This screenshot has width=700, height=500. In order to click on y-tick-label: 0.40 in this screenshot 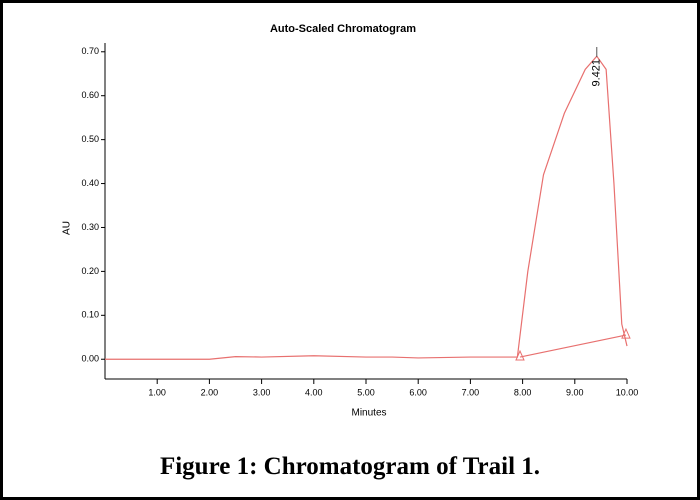, I will do `click(90, 183)`.